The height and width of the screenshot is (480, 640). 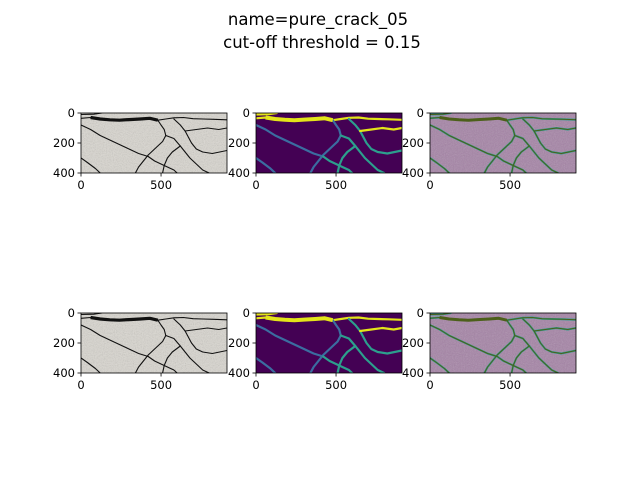 I want to click on panel-r1-c2: 0 500 0 200 400, so click(x=489, y=349).